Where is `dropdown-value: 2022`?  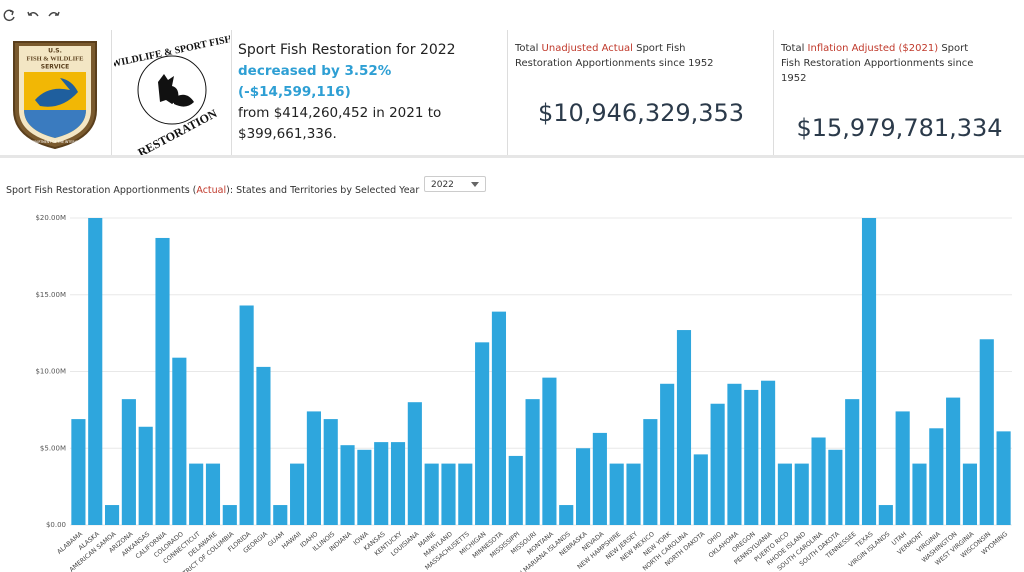
dropdown-value: 2022 is located at coordinates (442, 185).